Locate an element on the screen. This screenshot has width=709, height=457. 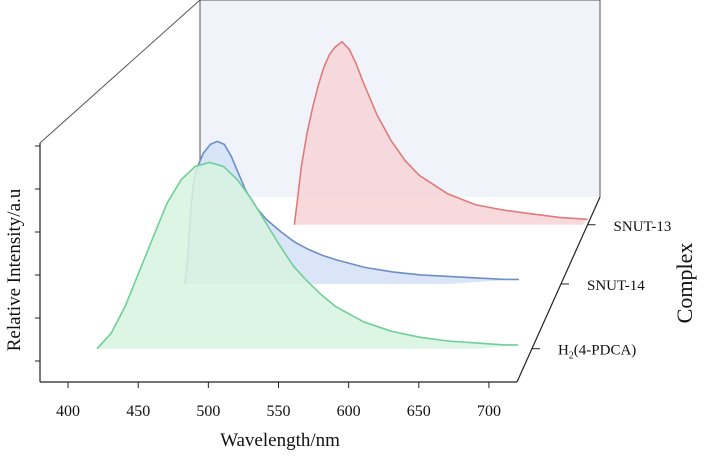
x-ticks: 400 450 500 550 600 650 700 is located at coordinates (278, 401).